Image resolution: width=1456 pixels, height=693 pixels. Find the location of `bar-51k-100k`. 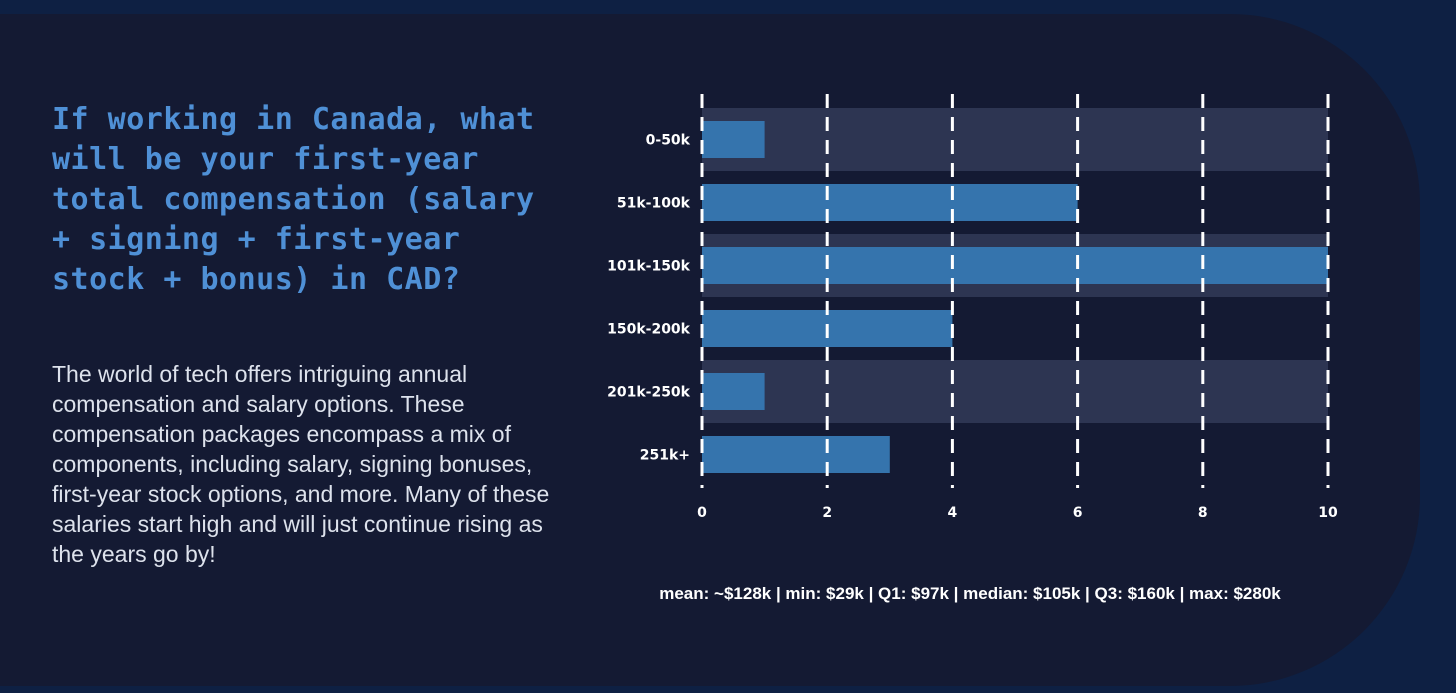

bar-51k-100k is located at coordinates (890, 202).